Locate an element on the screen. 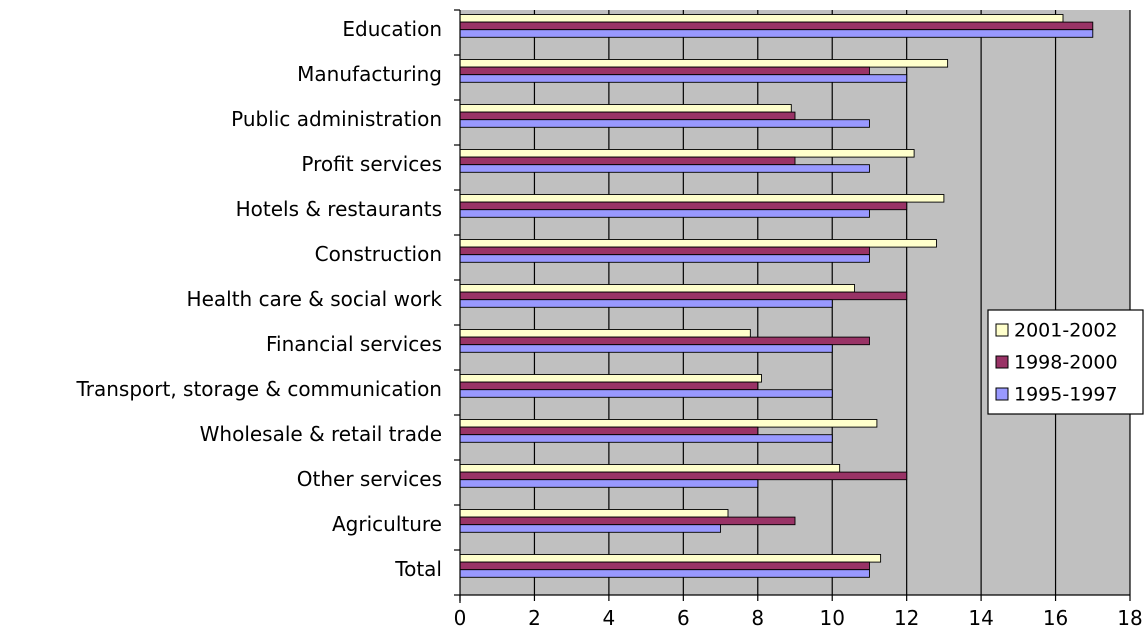 The width and height of the screenshot is (1146, 635). x-tick-label: 0 is located at coordinates (460, 618).